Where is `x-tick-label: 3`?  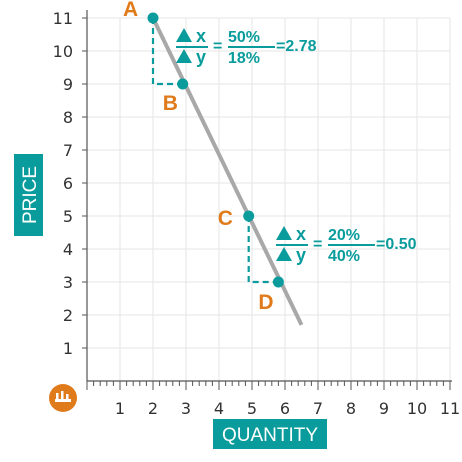
x-tick-label: 3 is located at coordinates (186, 408).